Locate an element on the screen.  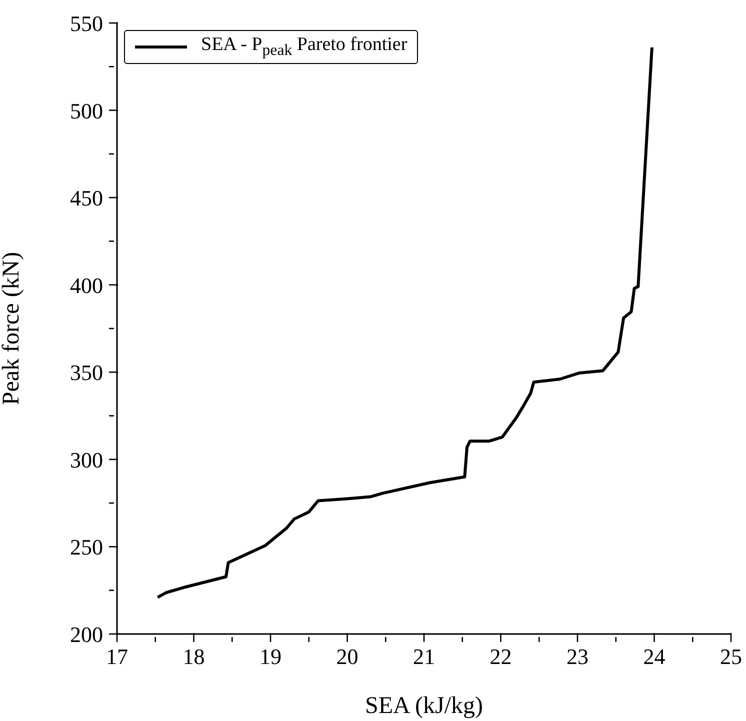
x-tick-label: 21 is located at coordinates (424, 656).